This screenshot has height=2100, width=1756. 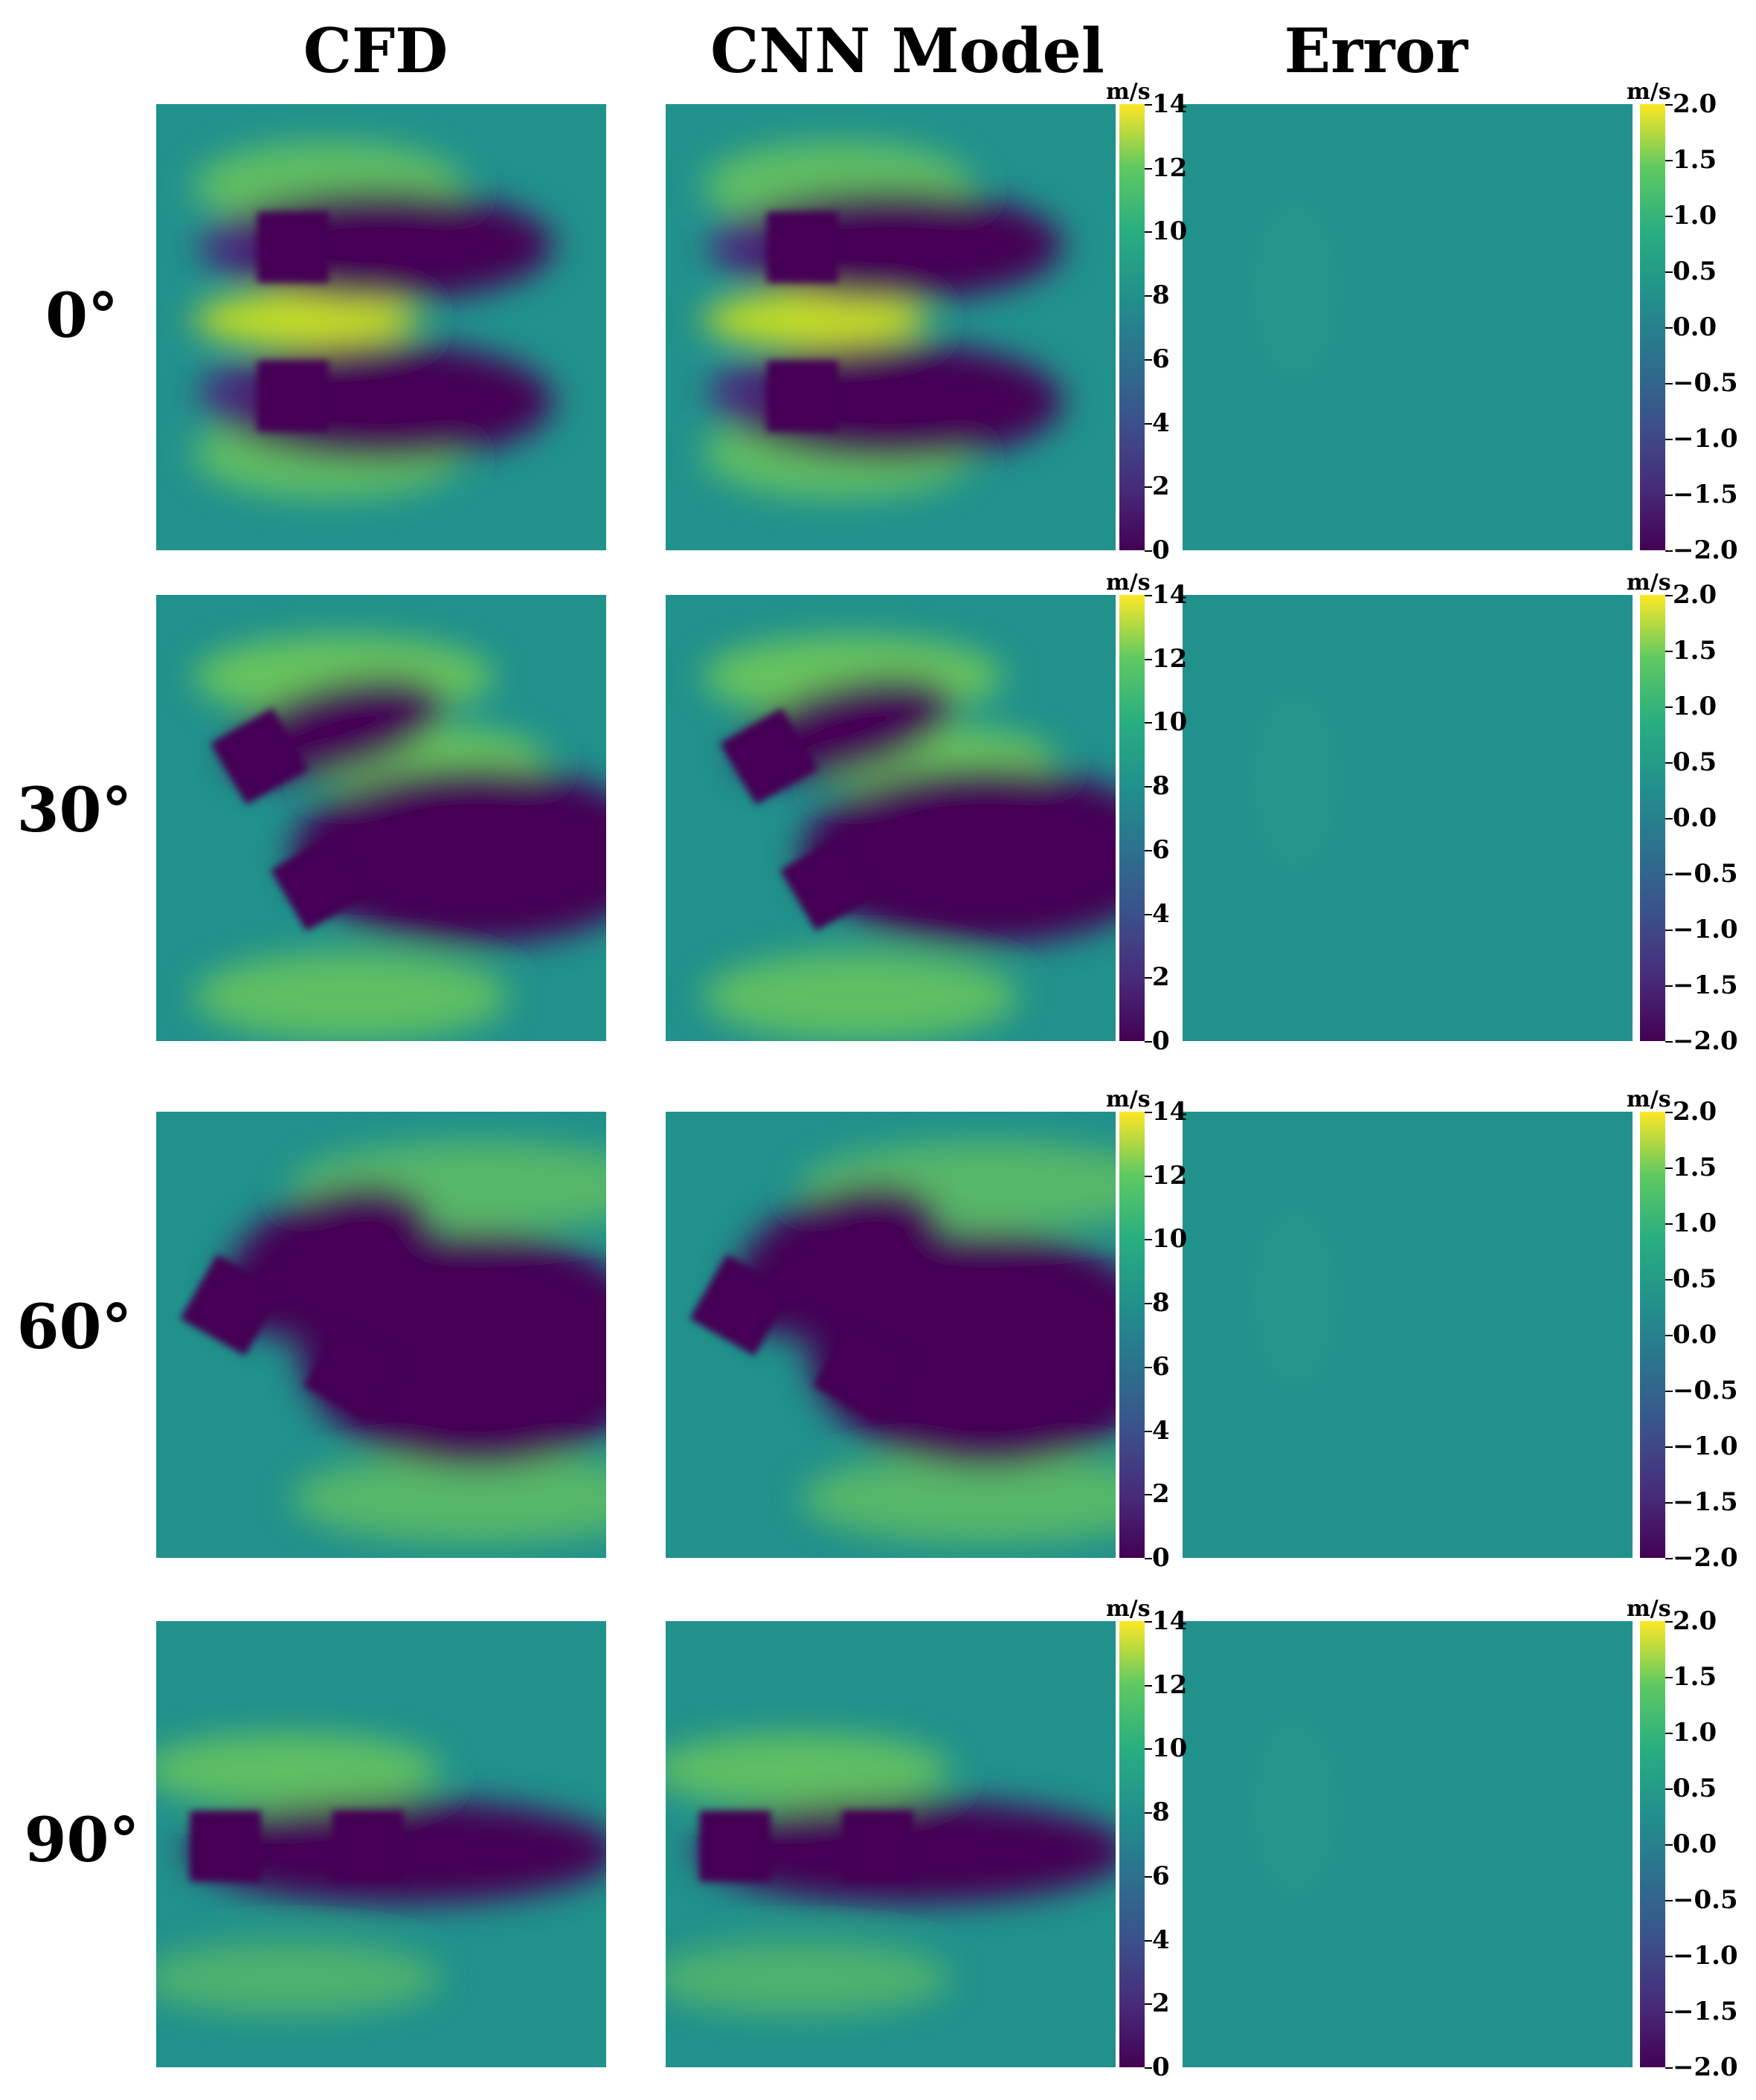 I want to click on velocity-30-colorbar-unit: m/s, so click(x=1128, y=583).